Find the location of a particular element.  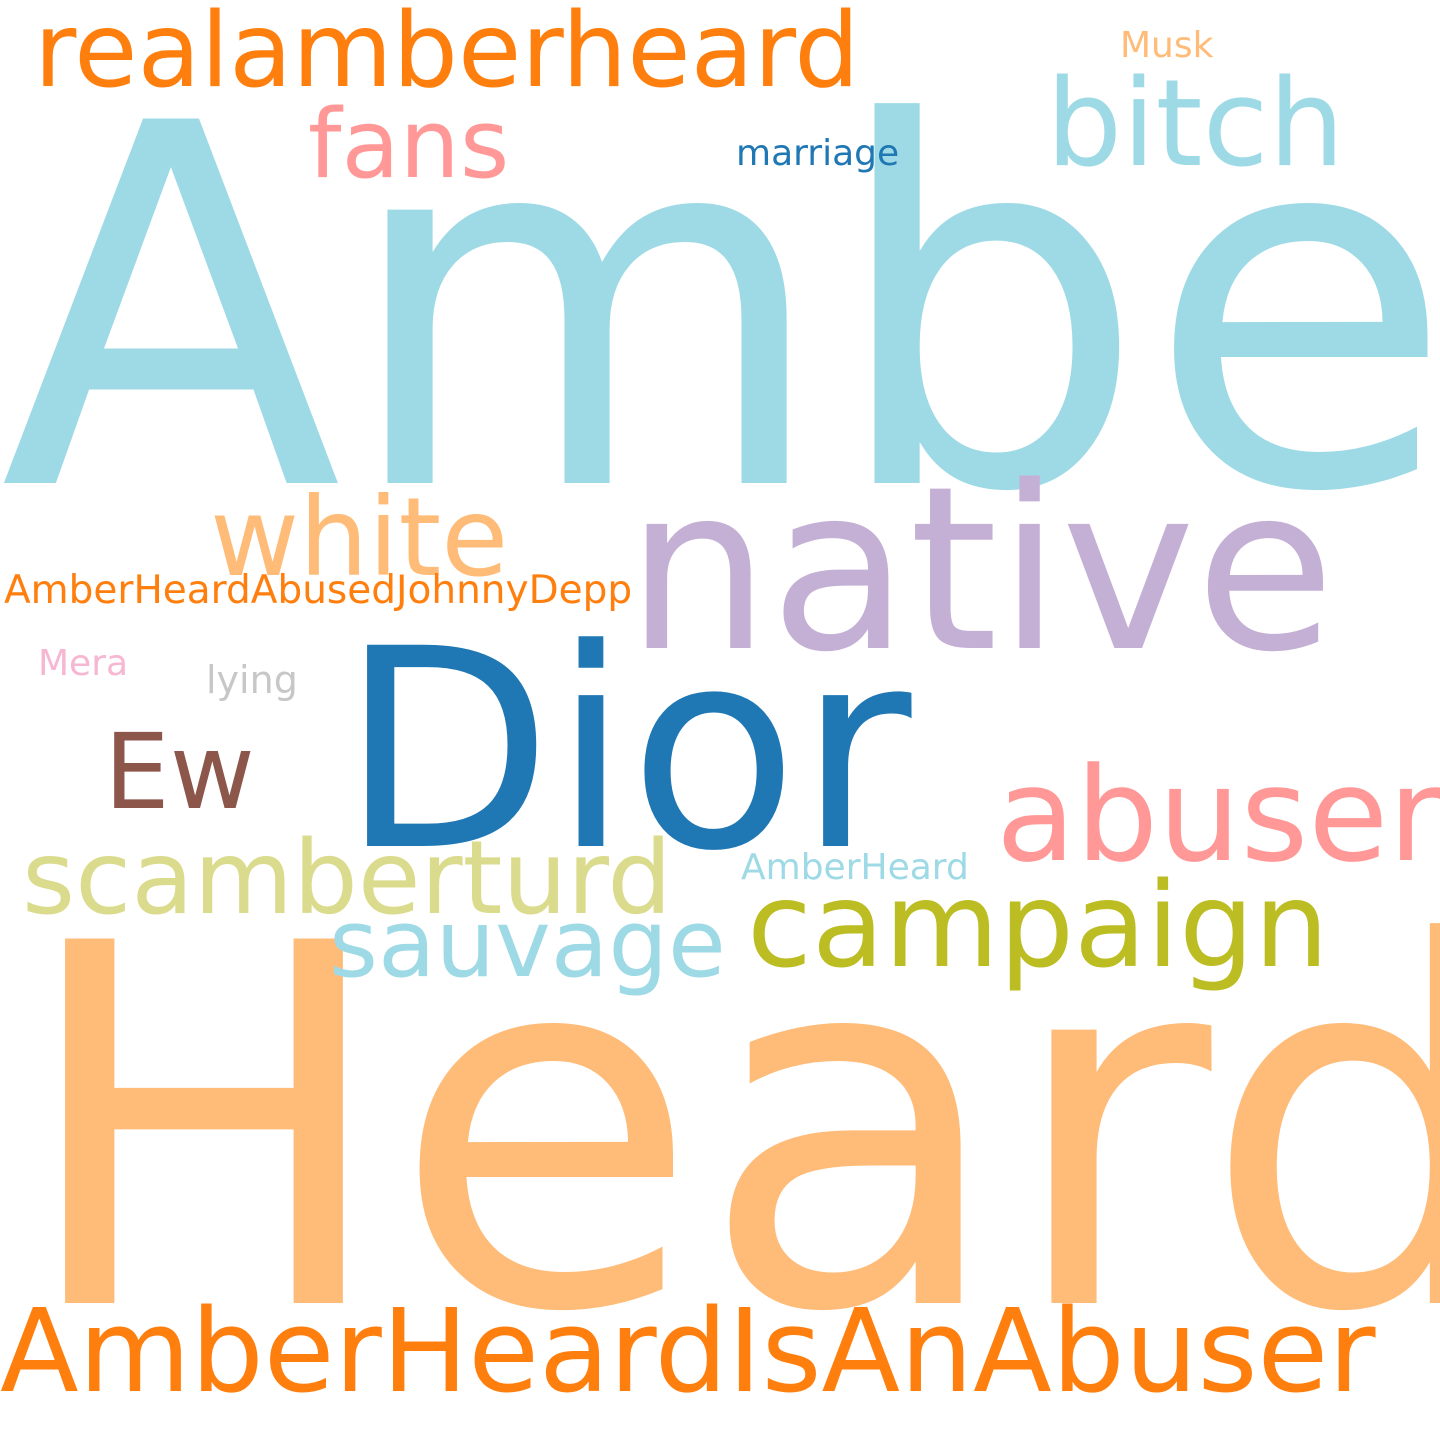

word-musk: Musk is located at coordinates (1167, 45).